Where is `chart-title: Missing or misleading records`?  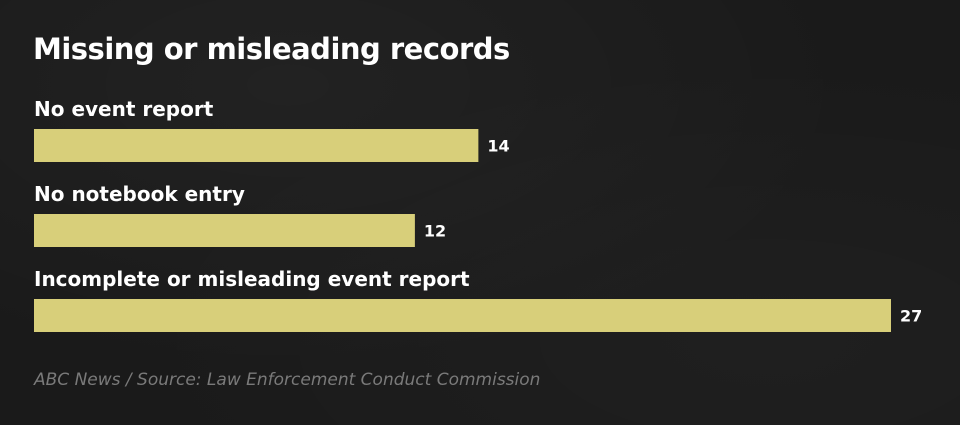 chart-title: Missing or misleading records is located at coordinates (271, 49).